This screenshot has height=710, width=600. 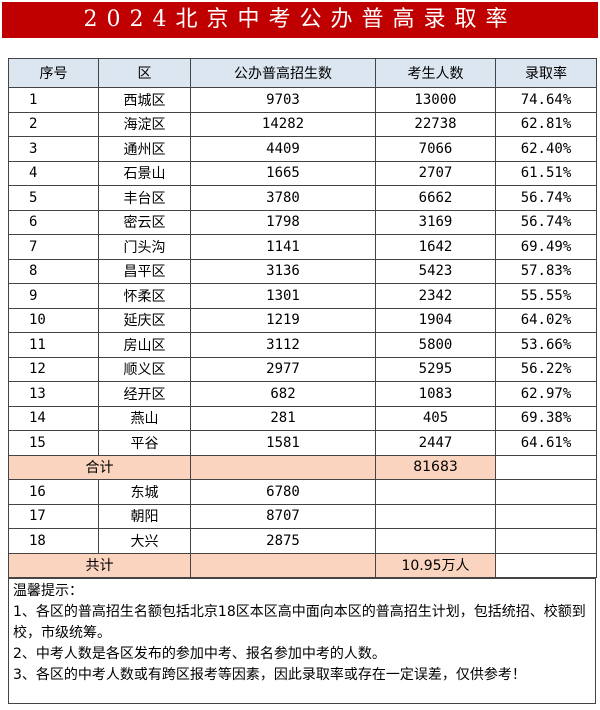 I want to click on cell: 1219, so click(x=283, y=320).